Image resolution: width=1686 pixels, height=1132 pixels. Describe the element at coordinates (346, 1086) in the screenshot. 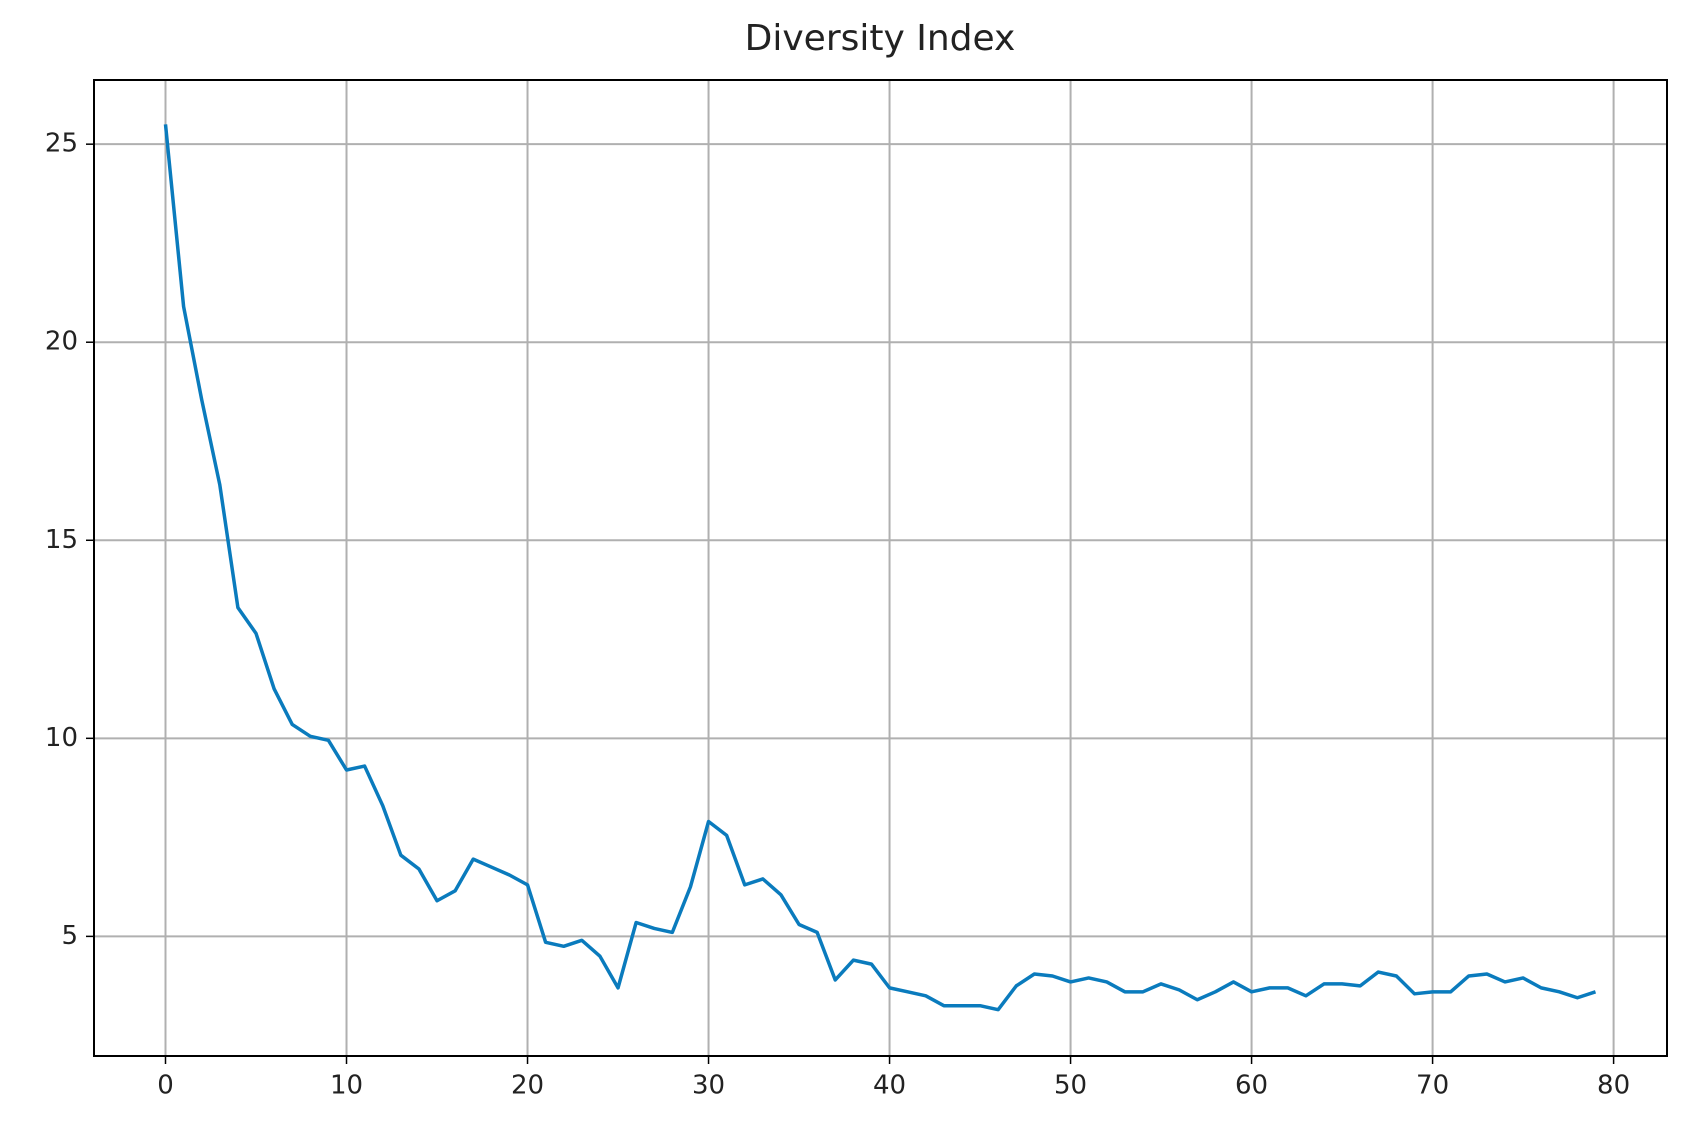

I see `x-tick-label: 10` at that location.